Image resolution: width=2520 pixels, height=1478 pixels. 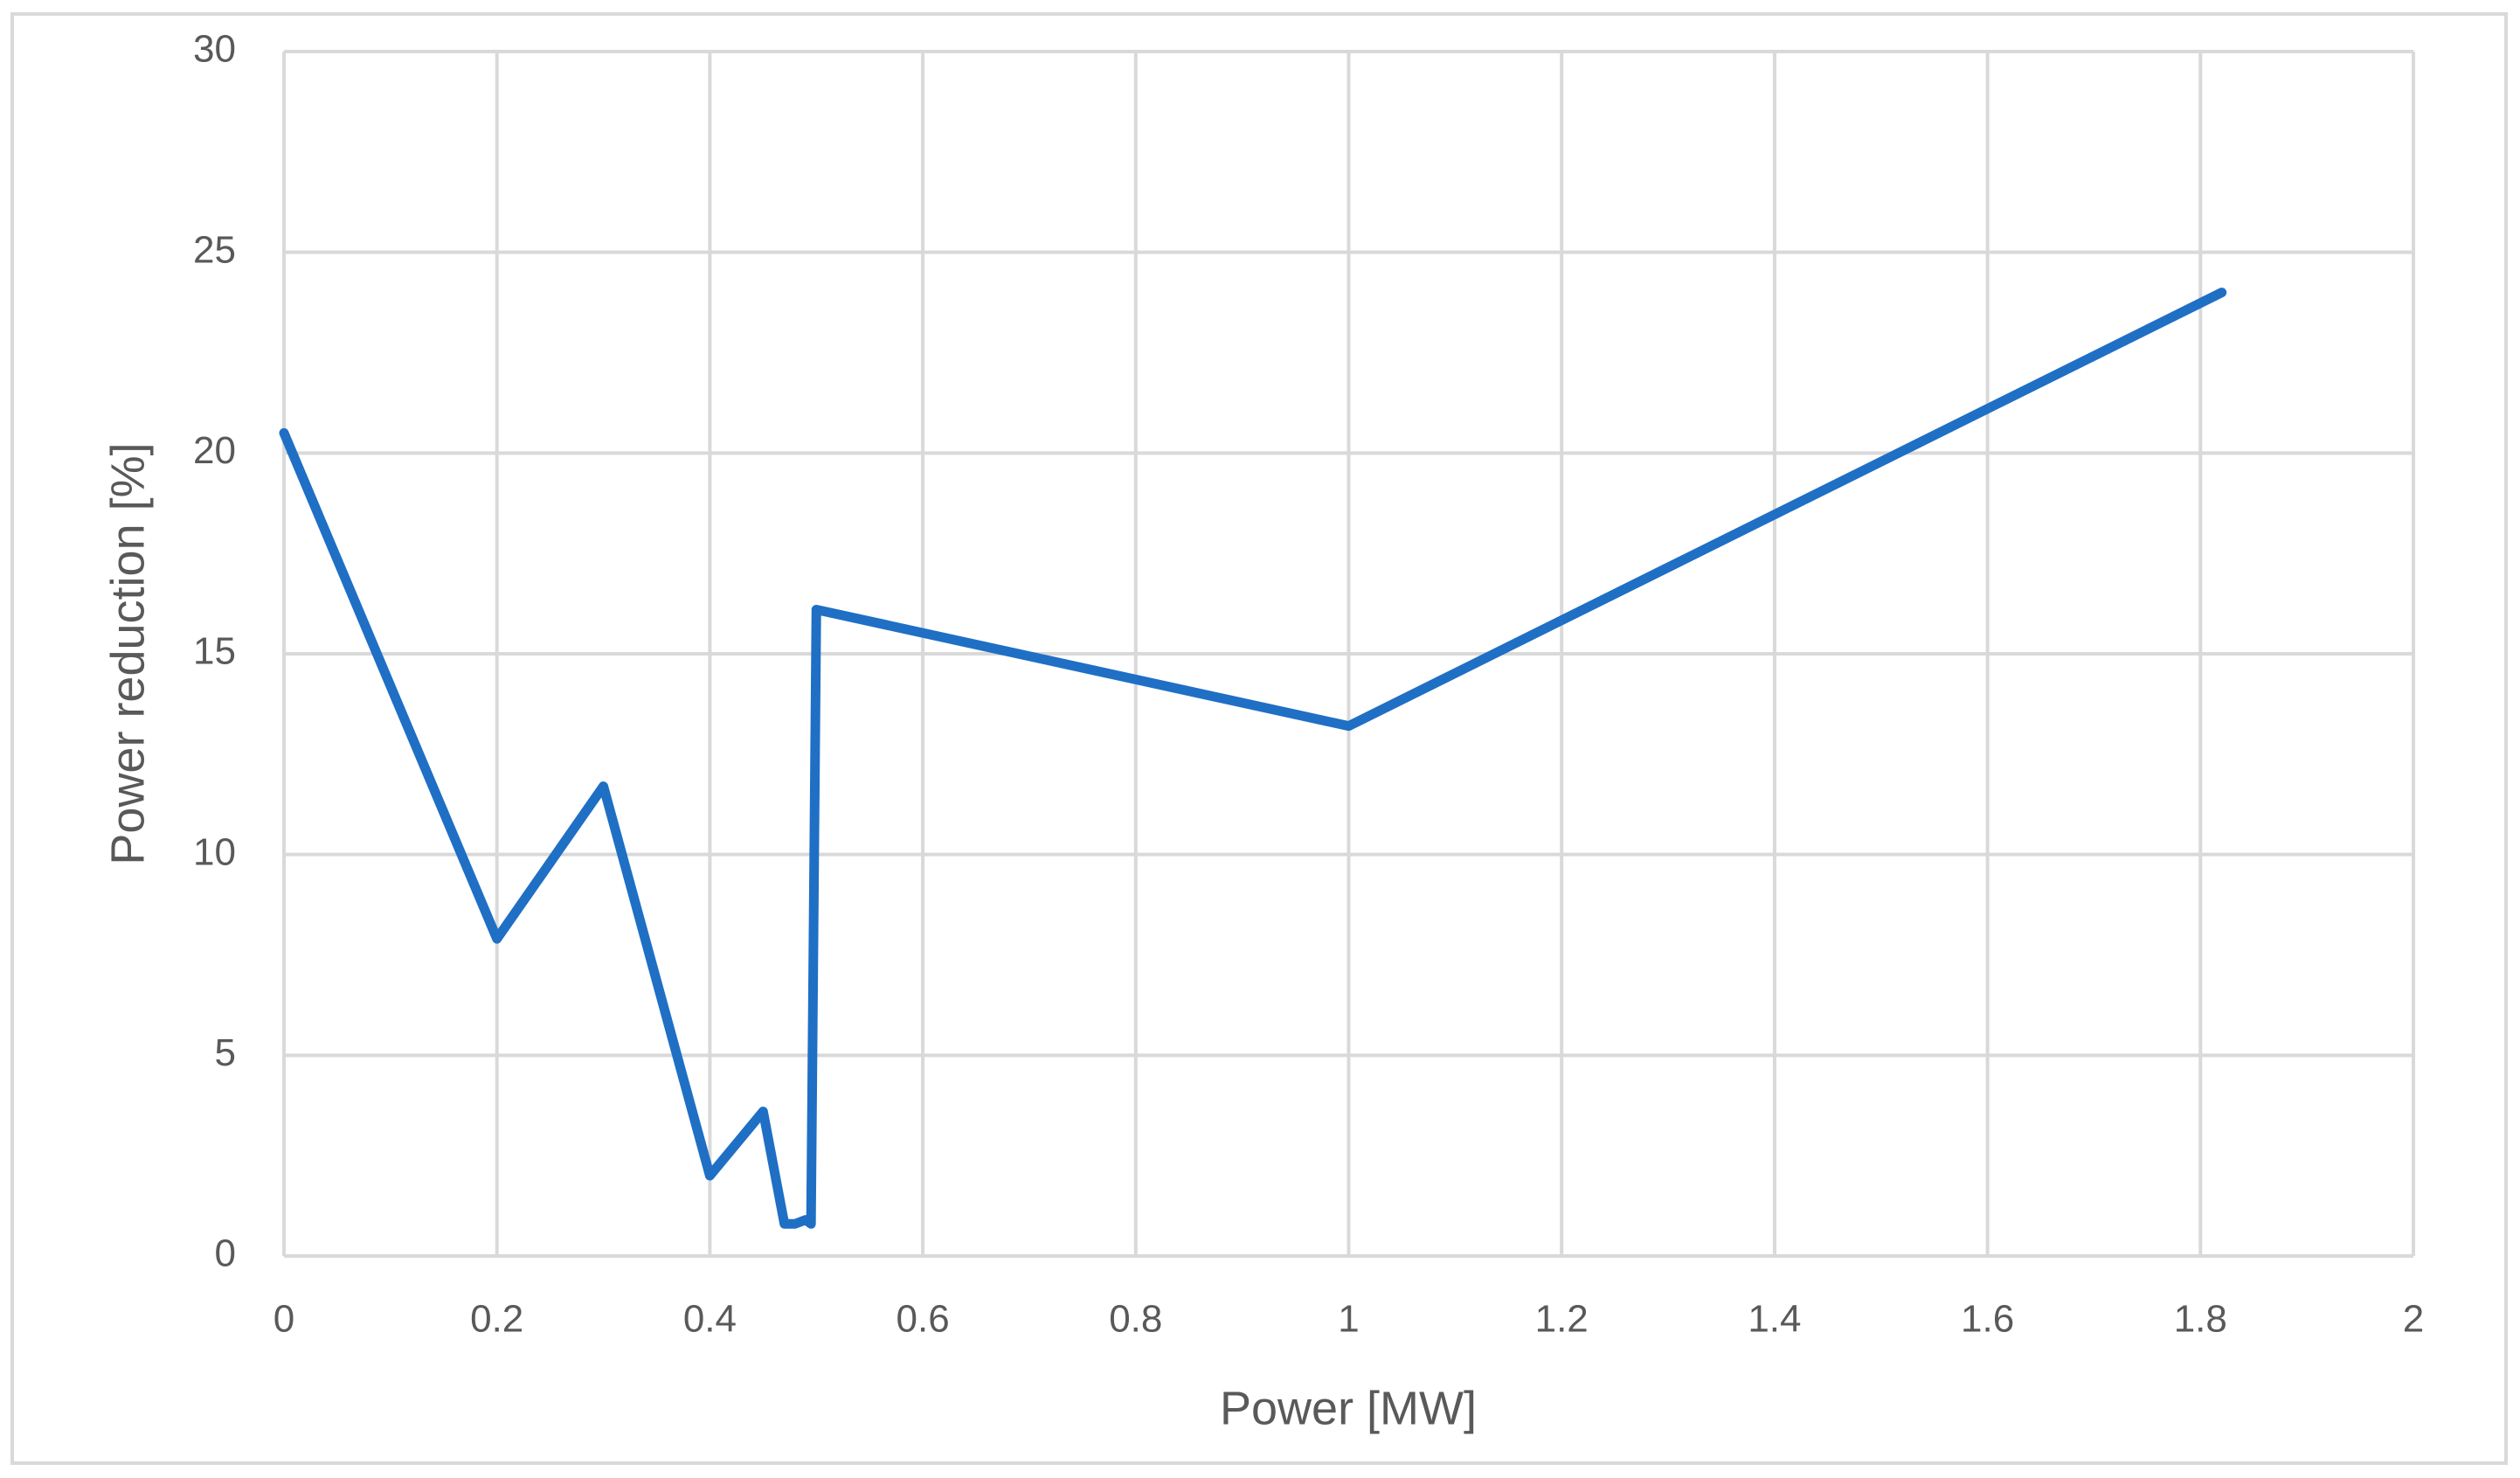 What do you see at coordinates (127, 653) in the screenshot?
I see `y-axis-title: Power reduction [%]` at bounding box center [127, 653].